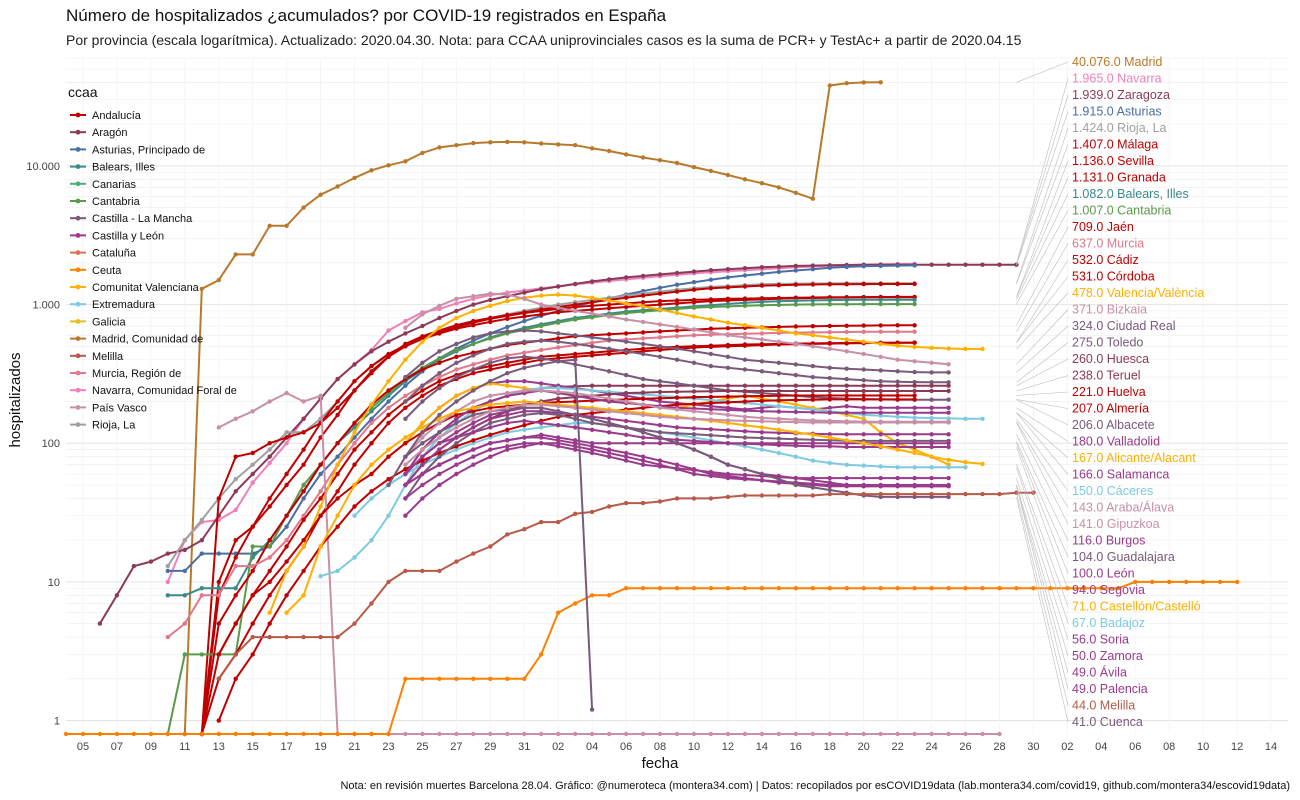 Image resolution: width=1300 pixels, height=800 pixels. What do you see at coordinates (1271, 747) in the screenshot?
I see `x-tick-label: 14` at bounding box center [1271, 747].